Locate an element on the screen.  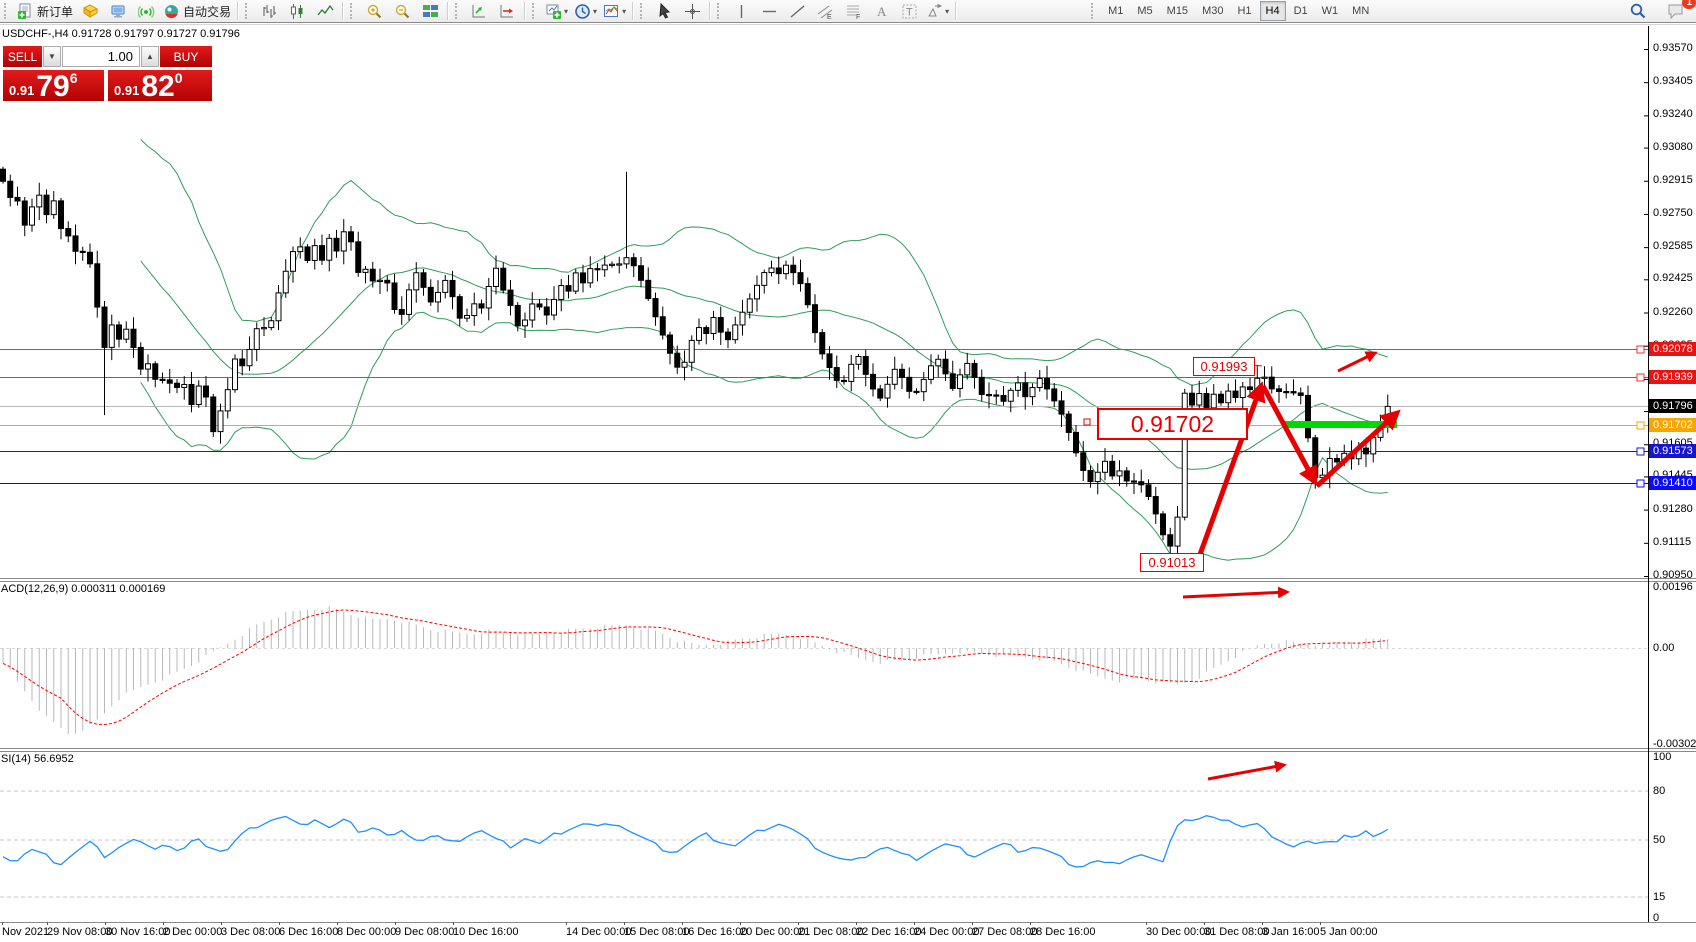
line-chart-button is located at coordinates (325, 11).